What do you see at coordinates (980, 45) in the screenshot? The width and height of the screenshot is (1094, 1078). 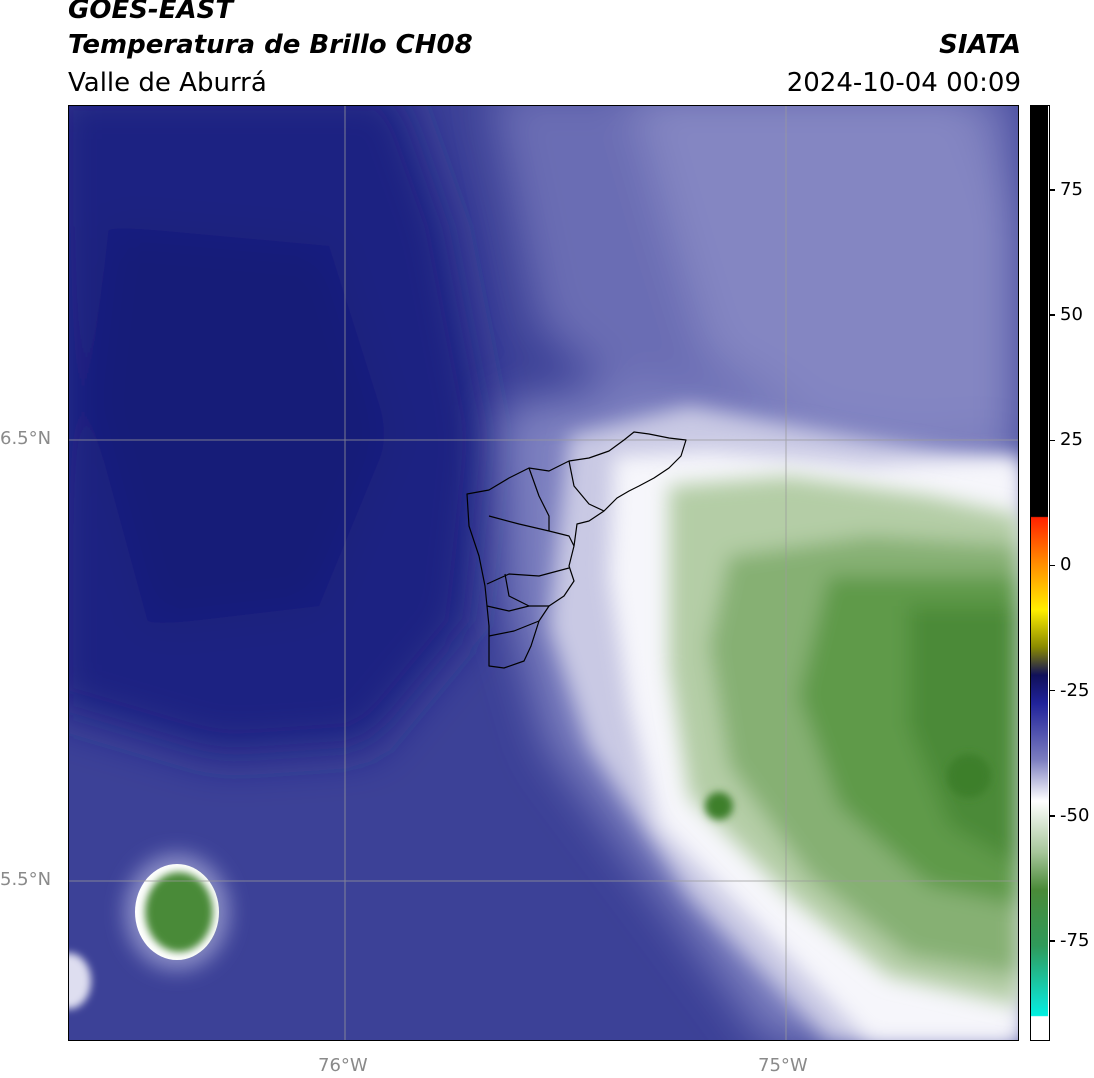 I see `brand-label: SIATA` at bounding box center [980, 45].